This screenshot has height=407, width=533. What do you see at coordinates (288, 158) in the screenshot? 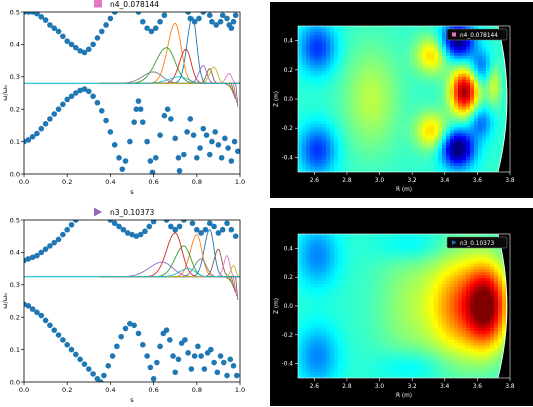
I see `y-tick-label: -0.4` at bounding box center [288, 158].